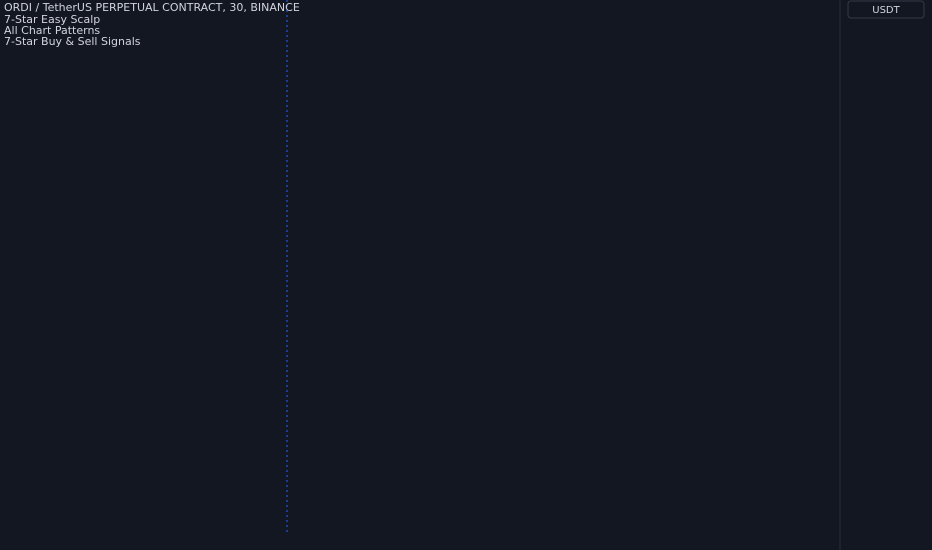 The image size is (932, 550). I want to click on indicator: 7-Star Buy & Sell Signals, so click(72, 41).